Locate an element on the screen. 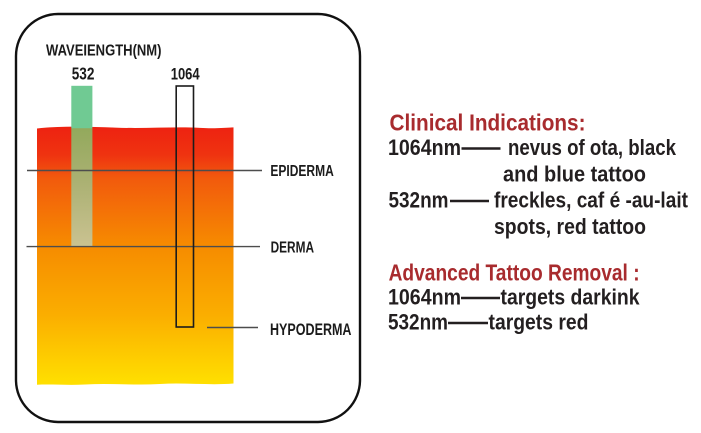 The height and width of the screenshot is (433, 701). svg-text: Clinical Indications: is located at coordinates (488, 122).